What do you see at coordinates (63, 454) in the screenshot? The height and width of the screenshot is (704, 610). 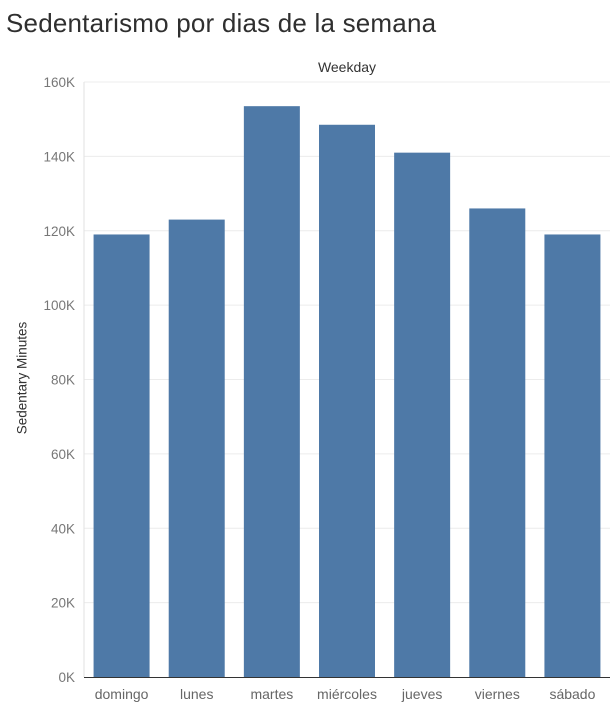 I see `y-tick-label: 60K` at bounding box center [63, 454].